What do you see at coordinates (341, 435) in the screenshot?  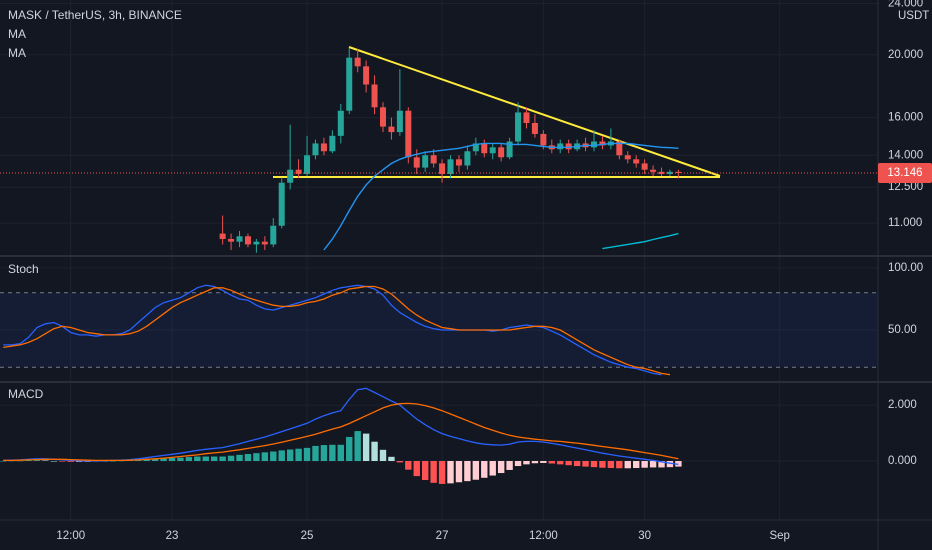 I see `macd-panel` at bounding box center [341, 435].